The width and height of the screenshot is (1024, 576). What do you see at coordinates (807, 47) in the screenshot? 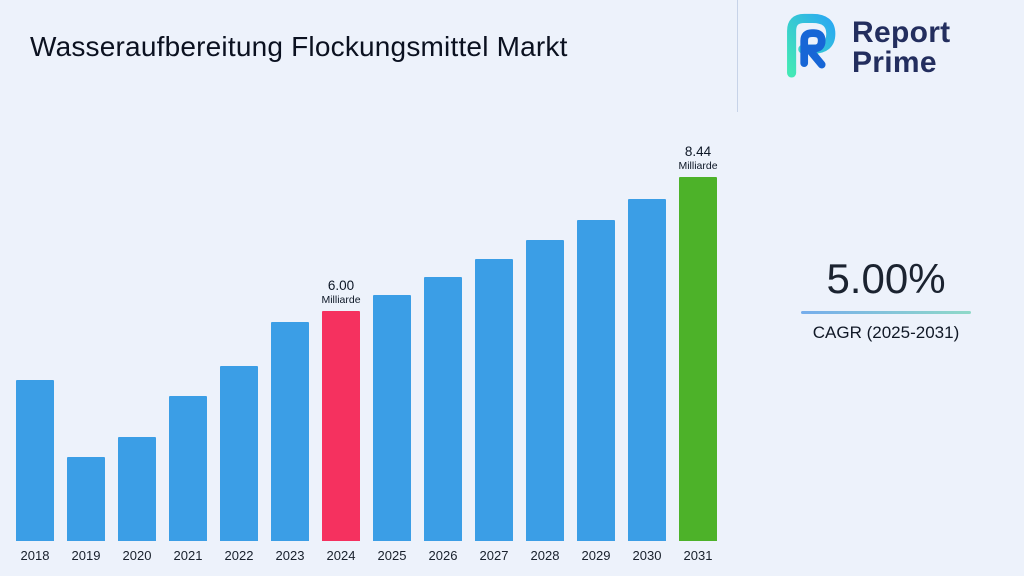
I see `report-prime-logo-icon` at bounding box center [807, 47].